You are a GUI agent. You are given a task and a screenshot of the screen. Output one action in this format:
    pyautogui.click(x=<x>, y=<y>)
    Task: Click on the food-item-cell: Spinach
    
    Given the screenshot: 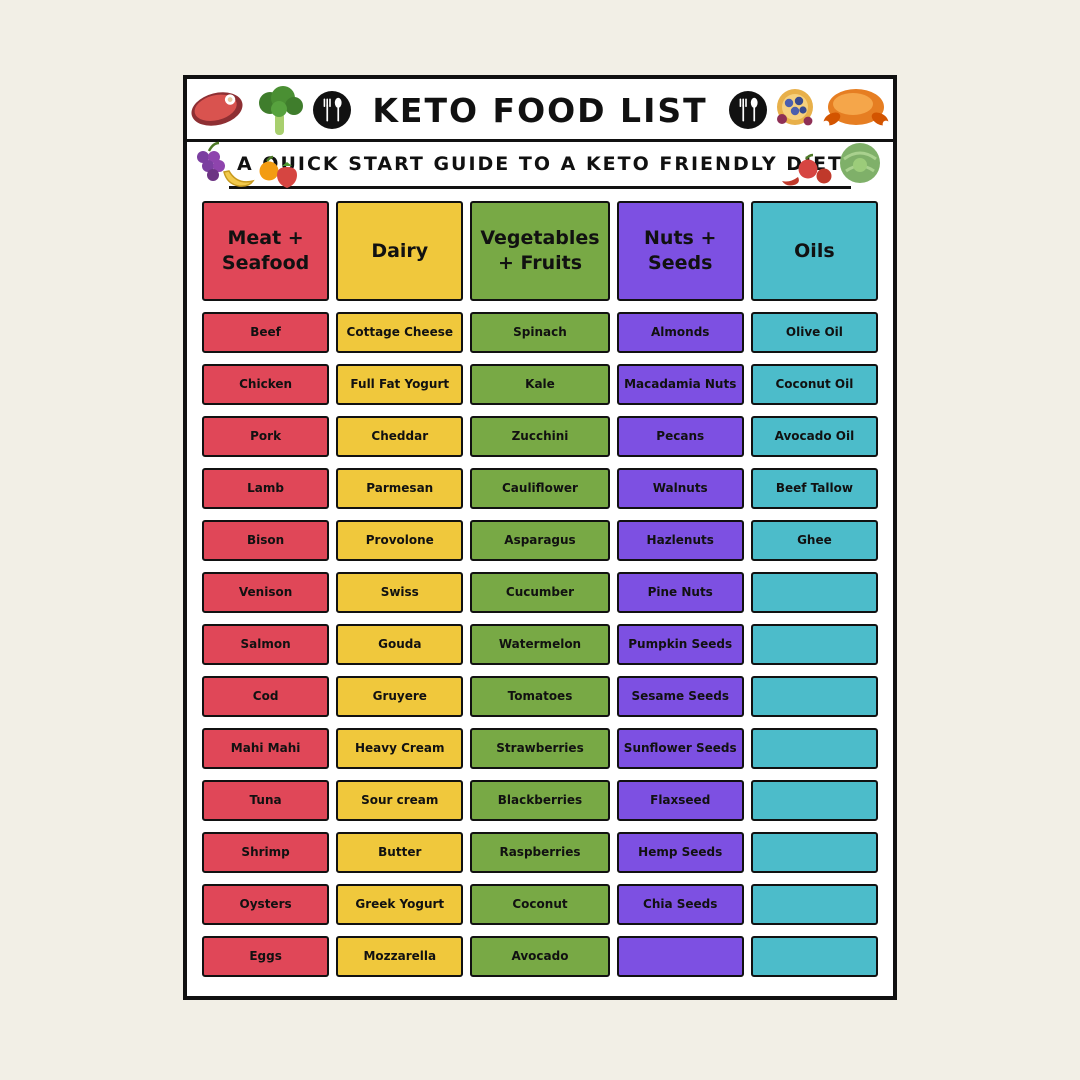 What is the action you would take?
    pyautogui.click(x=540, y=332)
    